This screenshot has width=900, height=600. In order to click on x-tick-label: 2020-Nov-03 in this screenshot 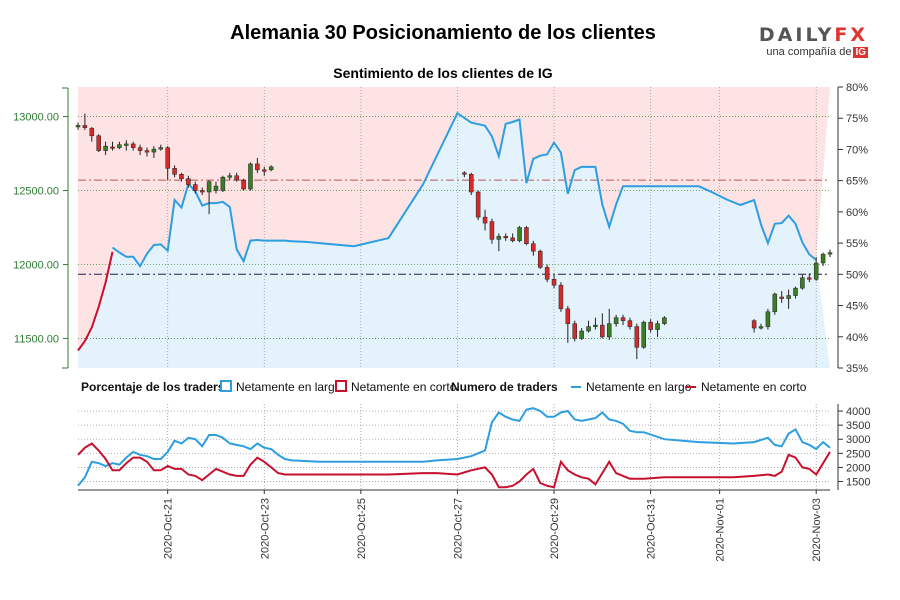, I will do `click(817, 530)`.